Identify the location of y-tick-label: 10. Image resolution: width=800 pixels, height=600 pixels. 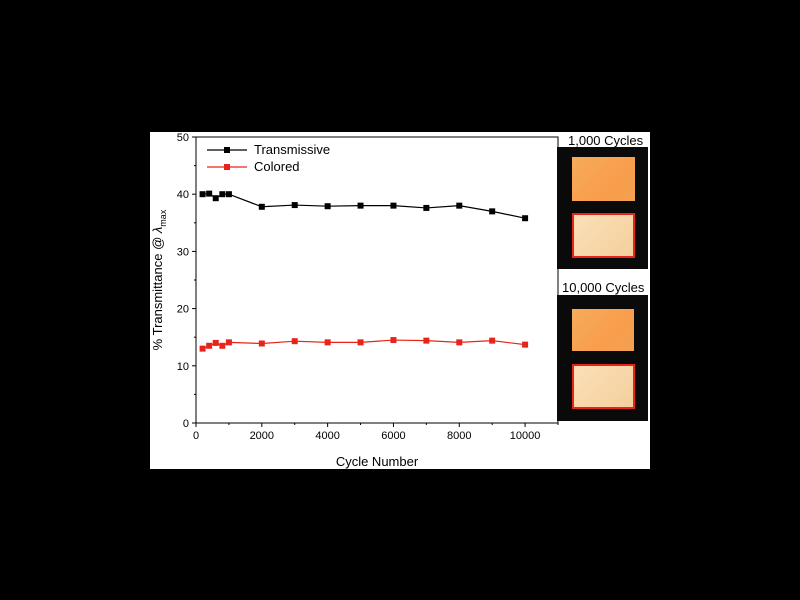
(183, 367).